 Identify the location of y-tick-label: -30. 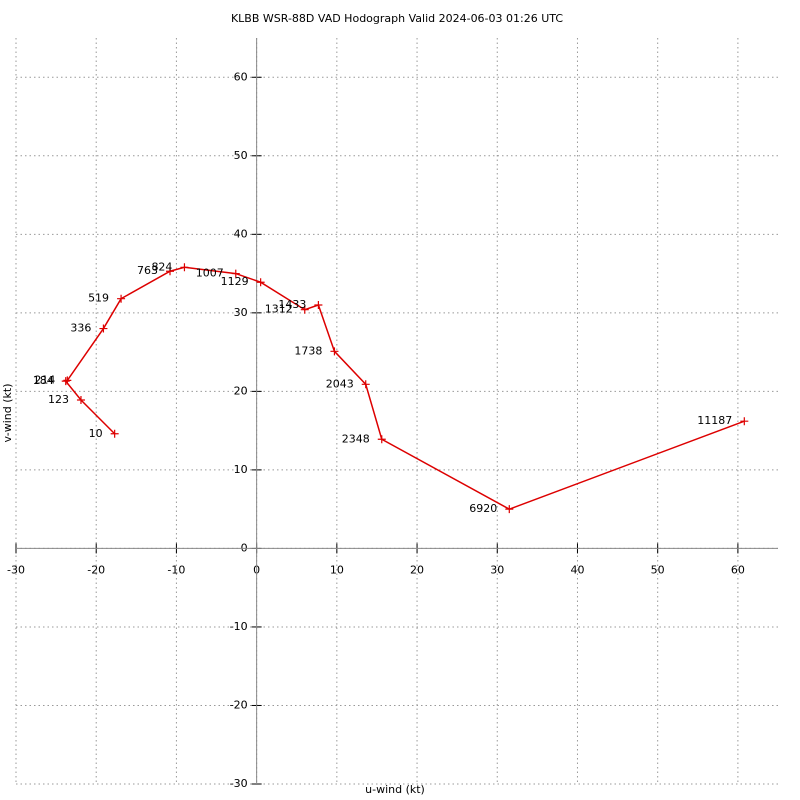
(239, 783).